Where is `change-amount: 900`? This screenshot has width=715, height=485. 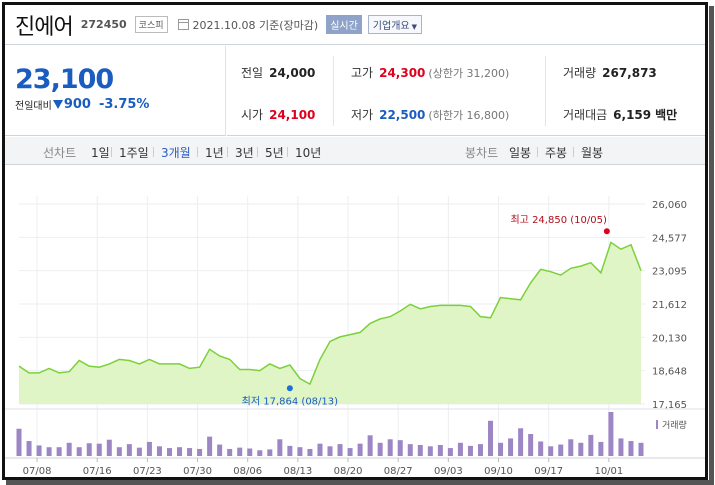 change-amount: 900 is located at coordinates (77, 104).